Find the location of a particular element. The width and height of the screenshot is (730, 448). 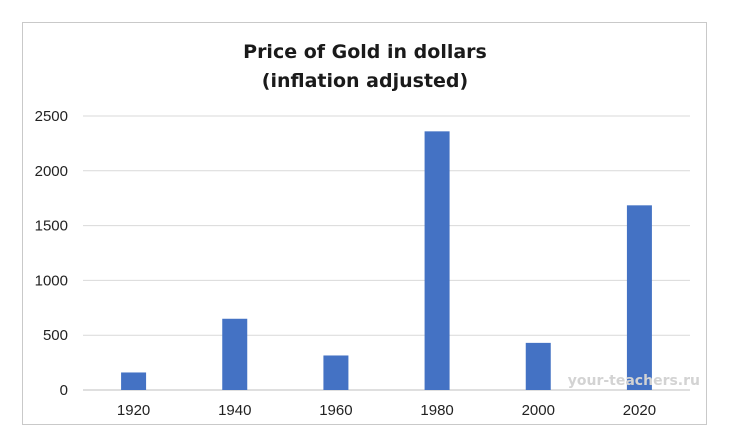

x-axis-tick-labels: 1920 1940 1960 1980 2000 2020 is located at coordinates (386, 410).